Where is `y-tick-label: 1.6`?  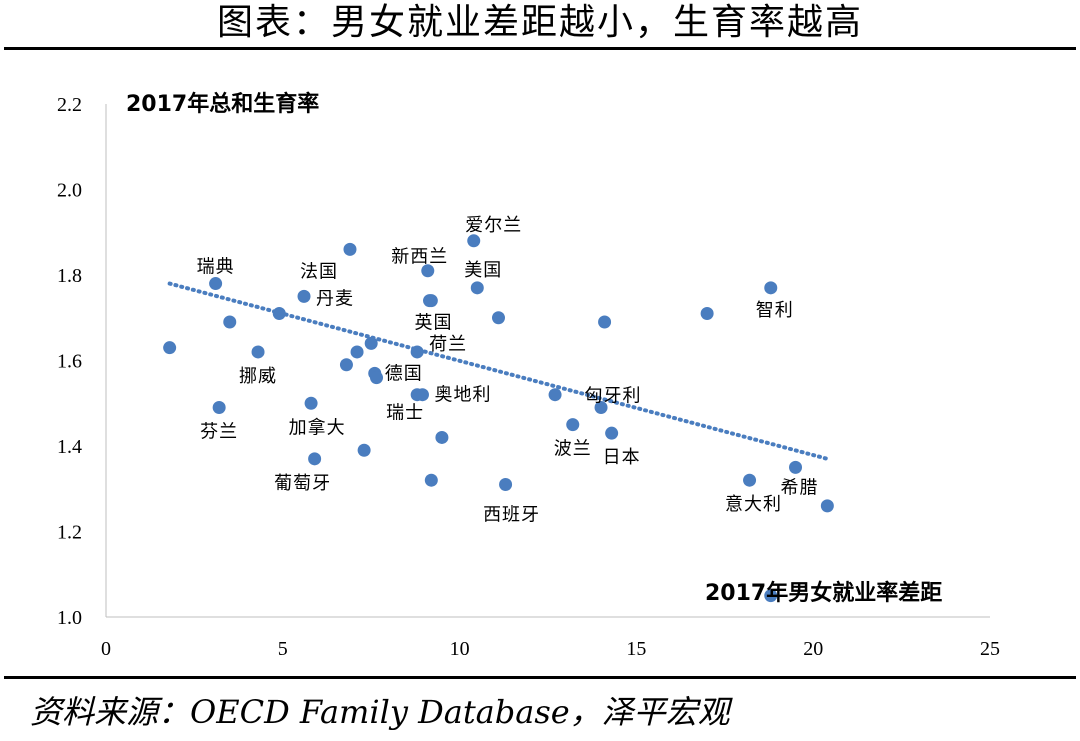 y-tick-label: 1.6 is located at coordinates (69, 362).